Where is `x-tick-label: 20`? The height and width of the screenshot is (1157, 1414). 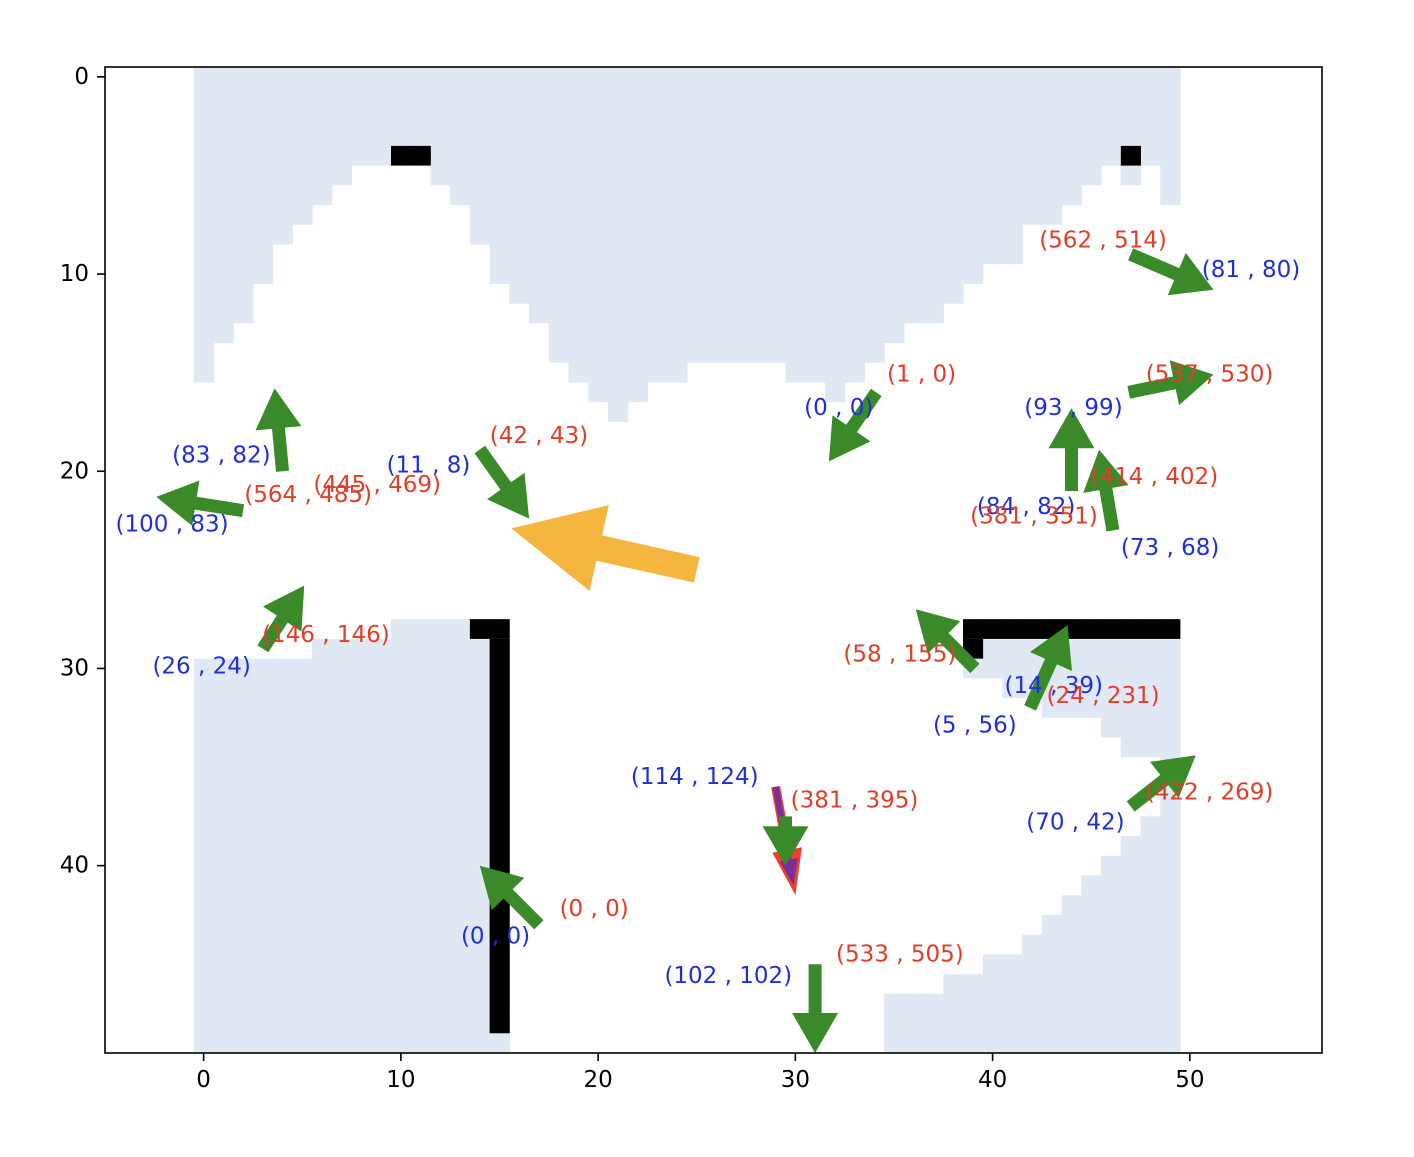
x-tick-label: 20 is located at coordinates (597, 1080).